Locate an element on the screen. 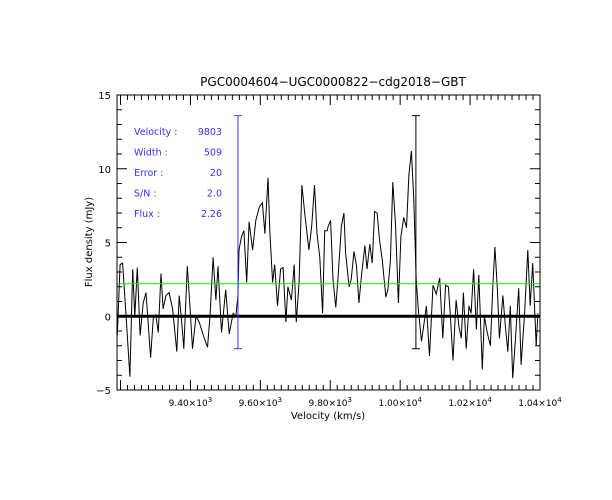 The image size is (612, 500). x-tick-mantissa: 1.00×10 is located at coordinates (397, 404).